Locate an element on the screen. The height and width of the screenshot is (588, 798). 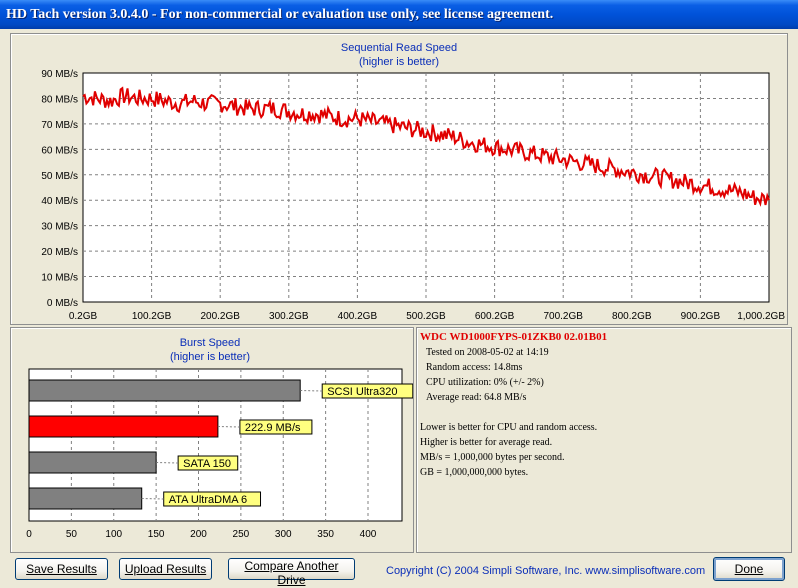
seq-x-tick-label: 600.2GB is located at coordinates (495, 316).